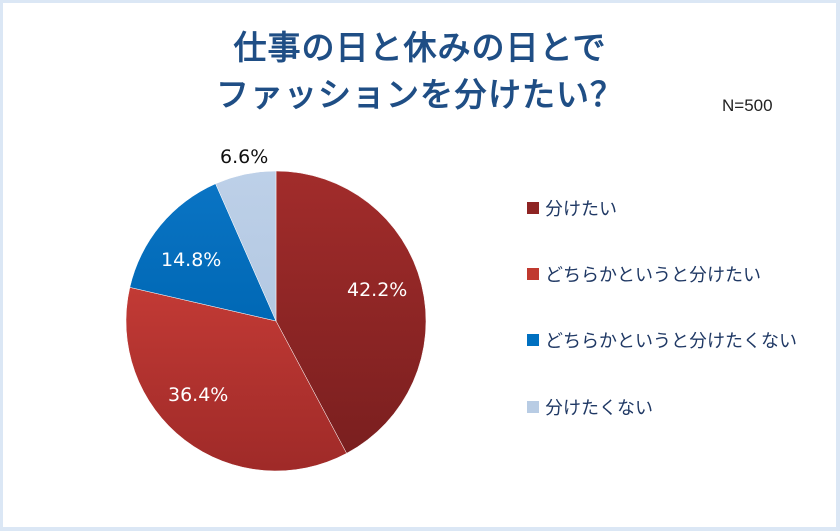  I want to click on legend-item-wake-tai: 分けたい, so click(572, 208).